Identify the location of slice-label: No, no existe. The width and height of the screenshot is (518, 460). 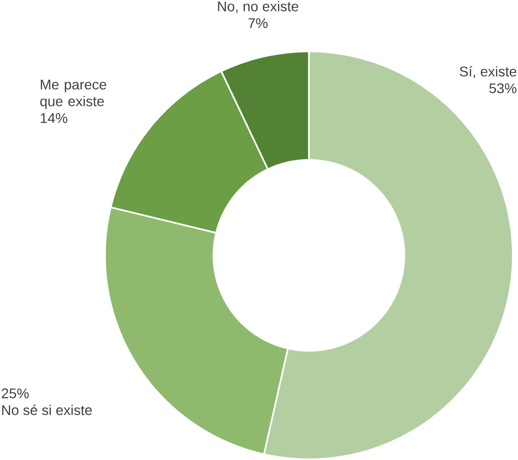
(258, 7).